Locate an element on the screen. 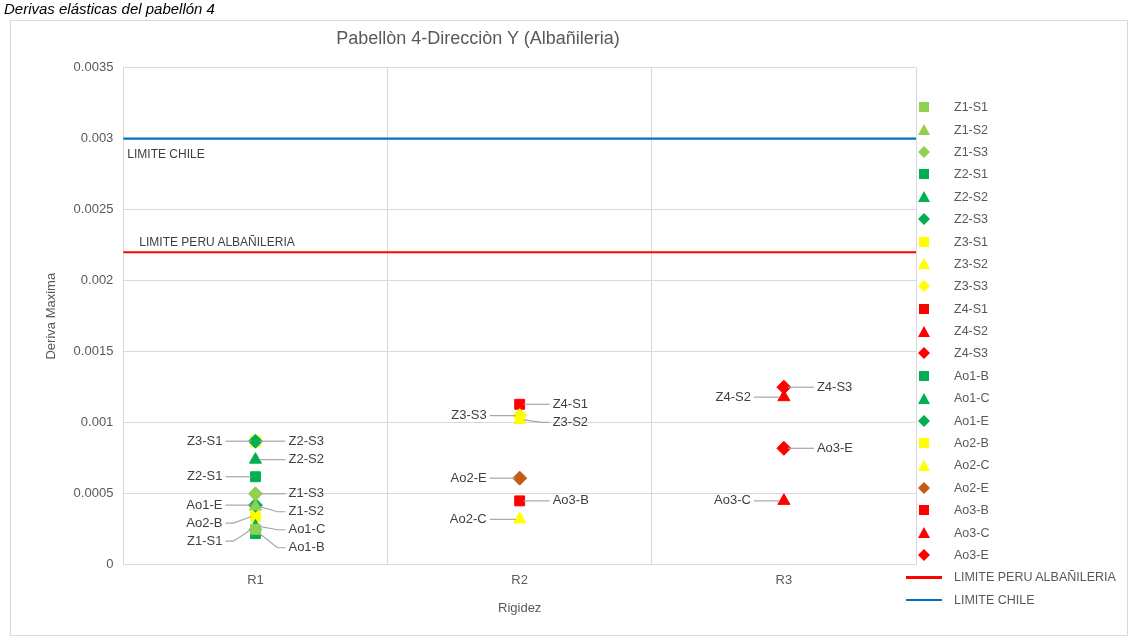 The height and width of the screenshot is (640, 1131). legend-label: Z4-S1 is located at coordinates (971, 308).